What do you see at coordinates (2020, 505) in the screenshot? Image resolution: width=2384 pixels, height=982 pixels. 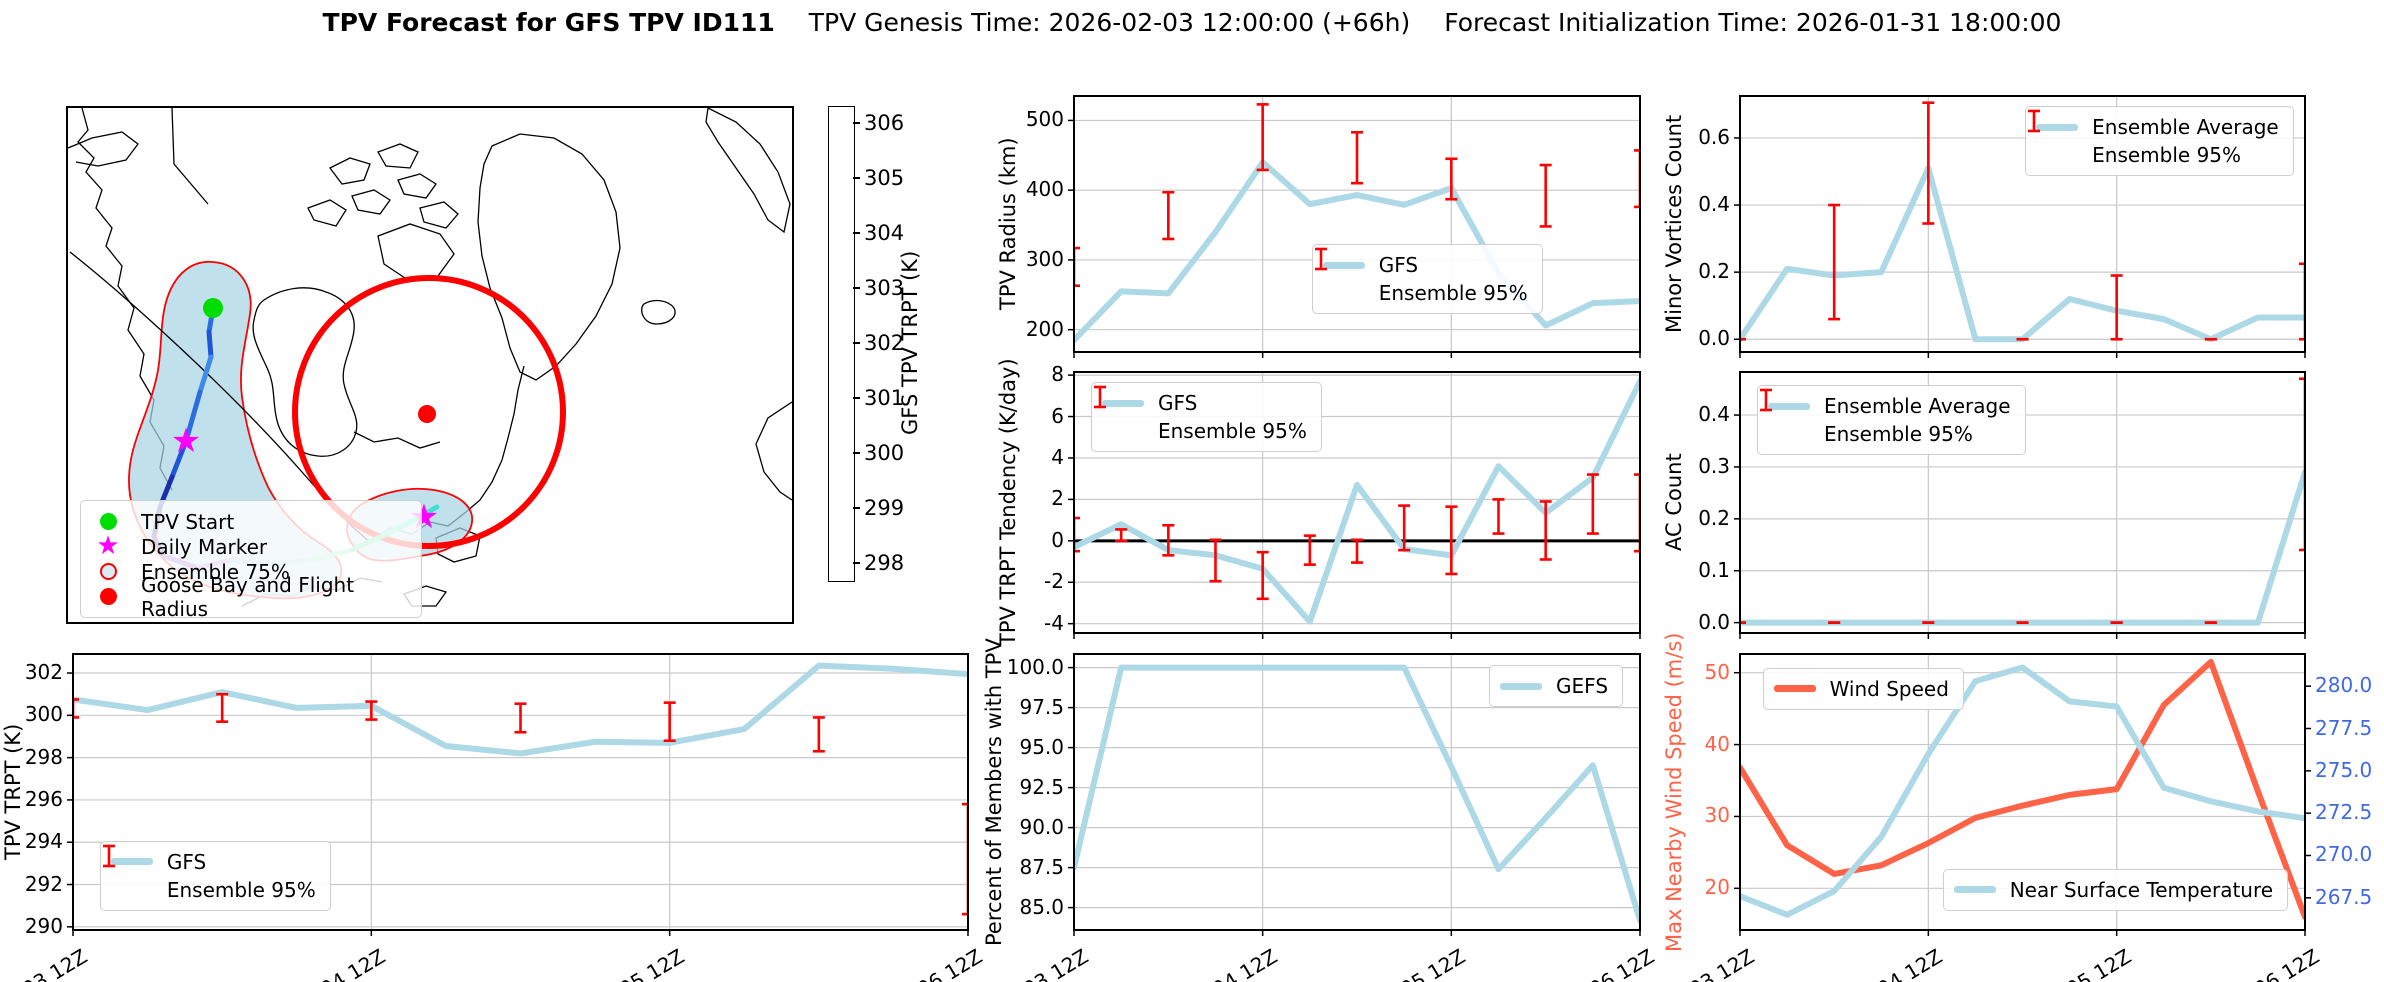 I see `chart-ac-count: Ensemble Average Ensemble 95%` at bounding box center [2020, 505].